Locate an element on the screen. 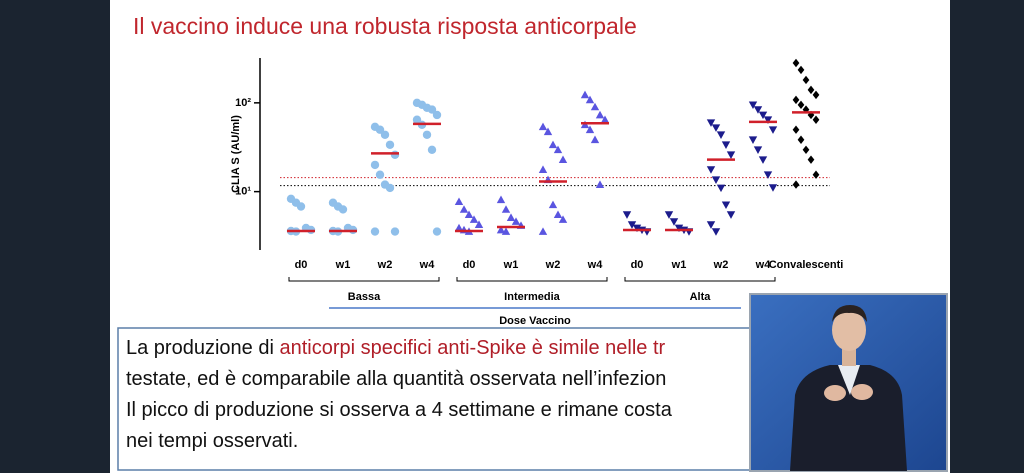 Image resolution: width=1024 pixels, height=473 pixels. hand is located at coordinates (862, 392).